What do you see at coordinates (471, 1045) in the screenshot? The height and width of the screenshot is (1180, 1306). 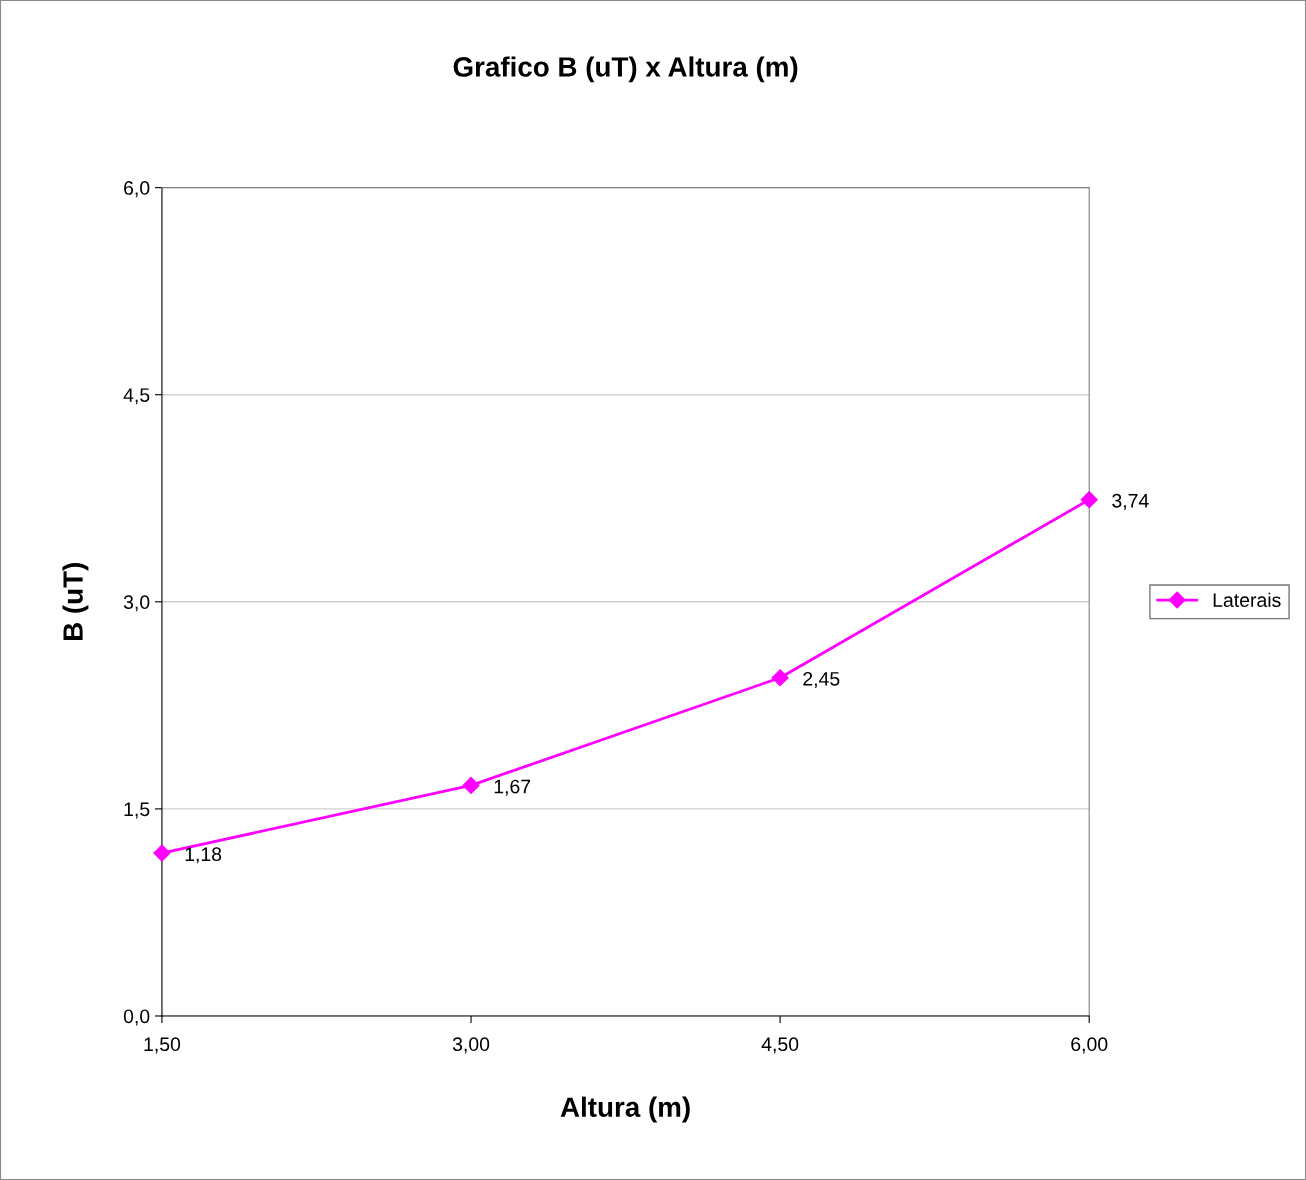 I see `x-tick-label: 3,00` at bounding box center [471, 1045].